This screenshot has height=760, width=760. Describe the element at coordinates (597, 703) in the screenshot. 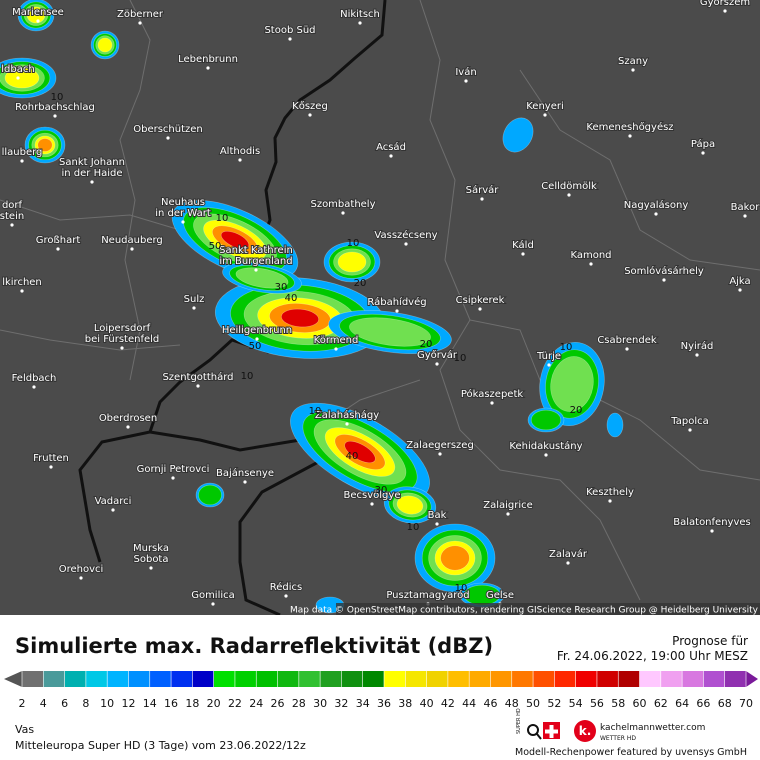

I see `colorbar-tick-label: 56` at that location.